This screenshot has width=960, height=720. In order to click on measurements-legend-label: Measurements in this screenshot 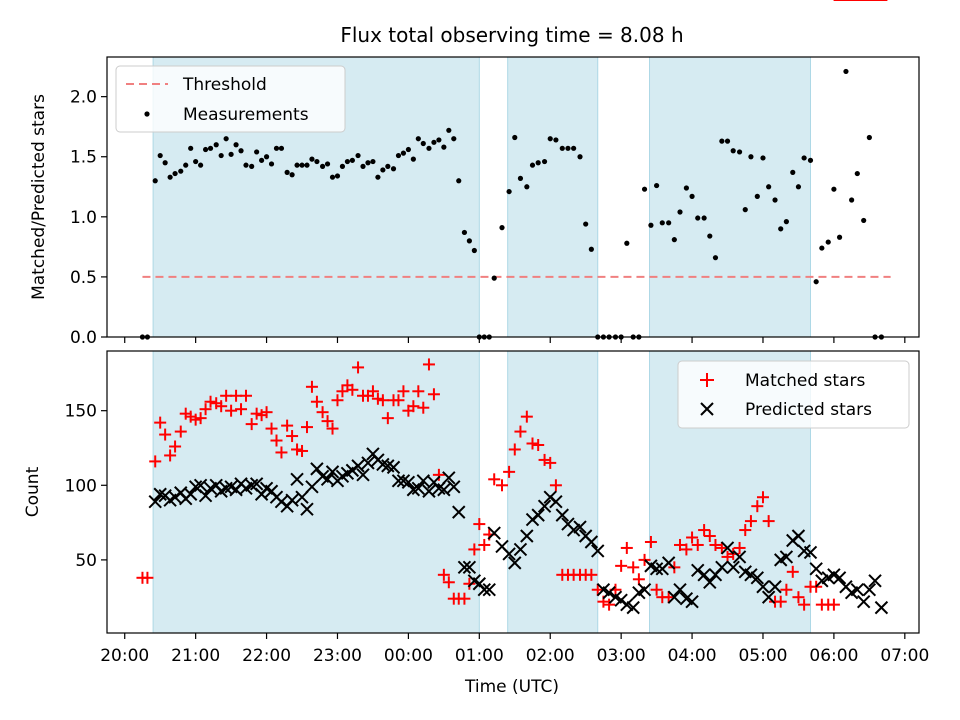, I will do `click(246, 115)`.